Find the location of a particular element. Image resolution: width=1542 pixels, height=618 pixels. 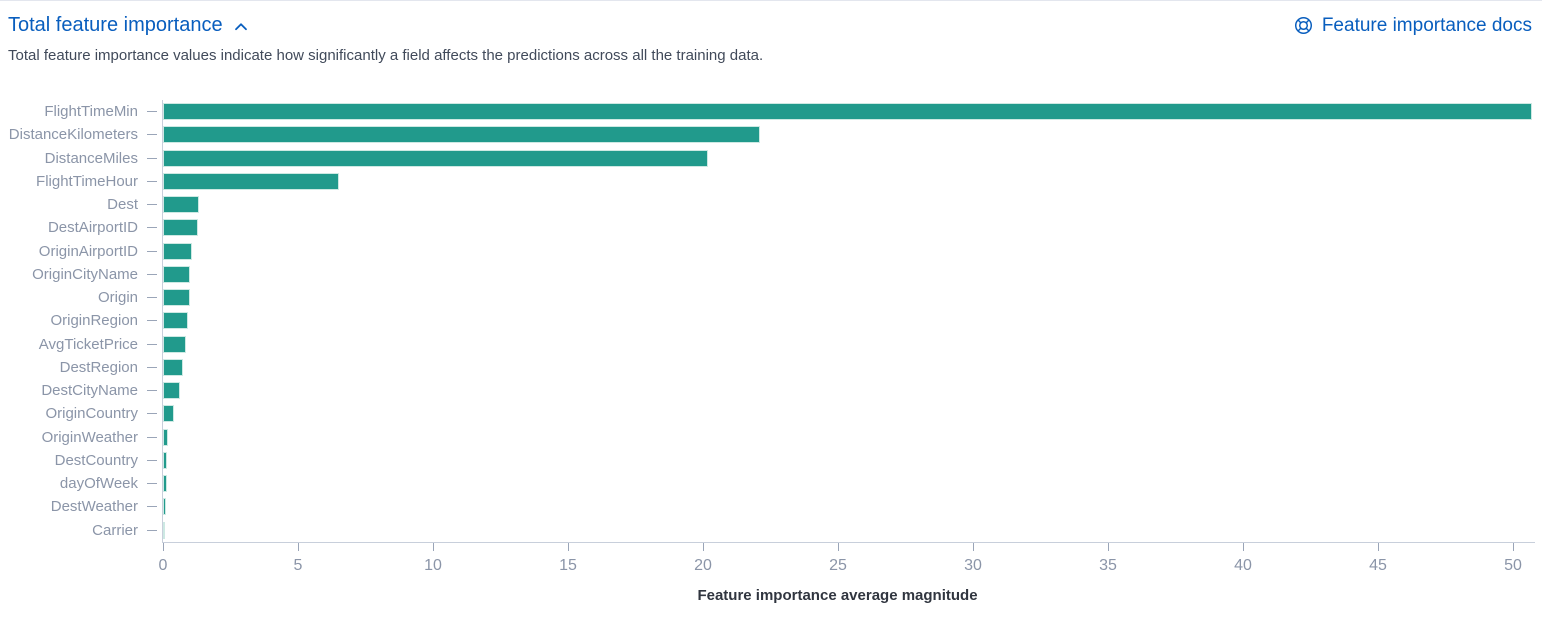

y-axis-label: DestCountry is located at coordinates (96, 460).